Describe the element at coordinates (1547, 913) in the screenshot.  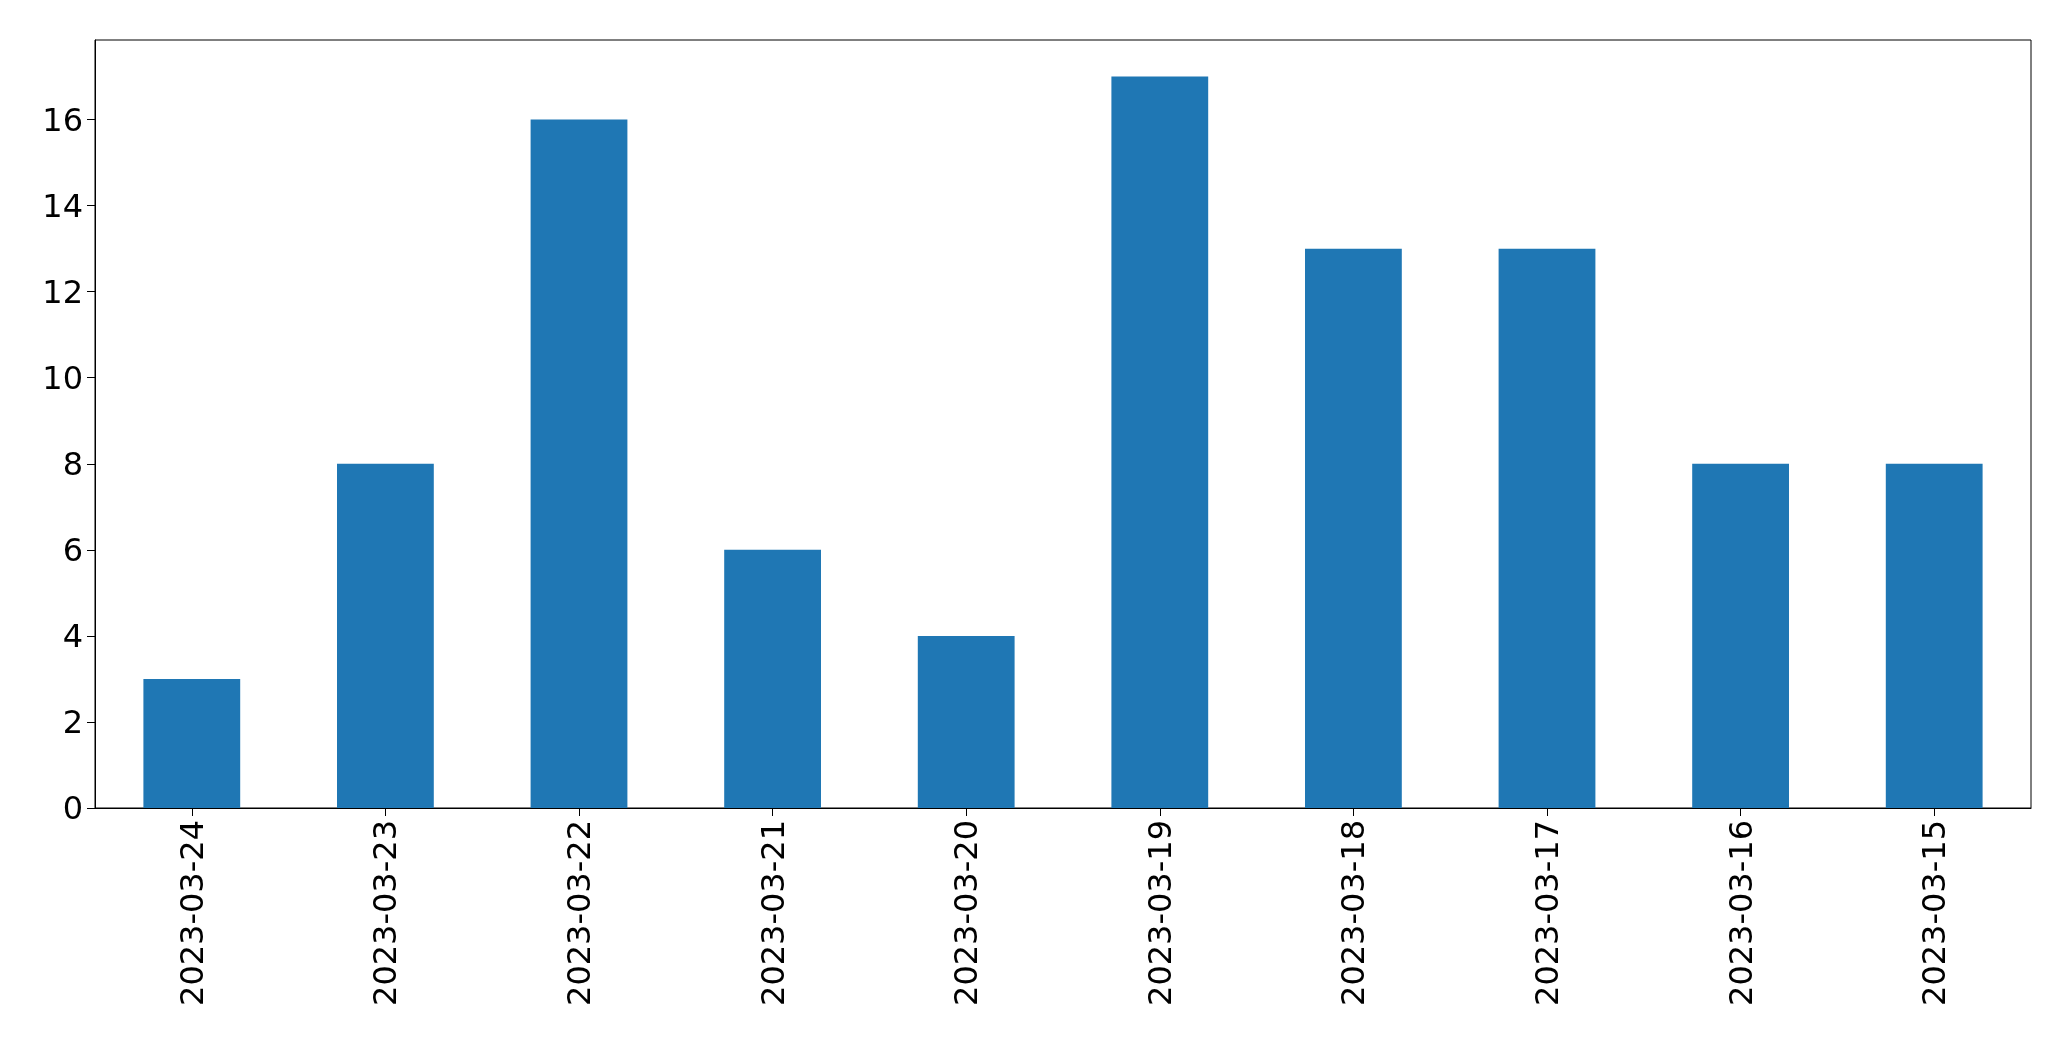
I see `x-tick-label: 2023-03-17` at that location.